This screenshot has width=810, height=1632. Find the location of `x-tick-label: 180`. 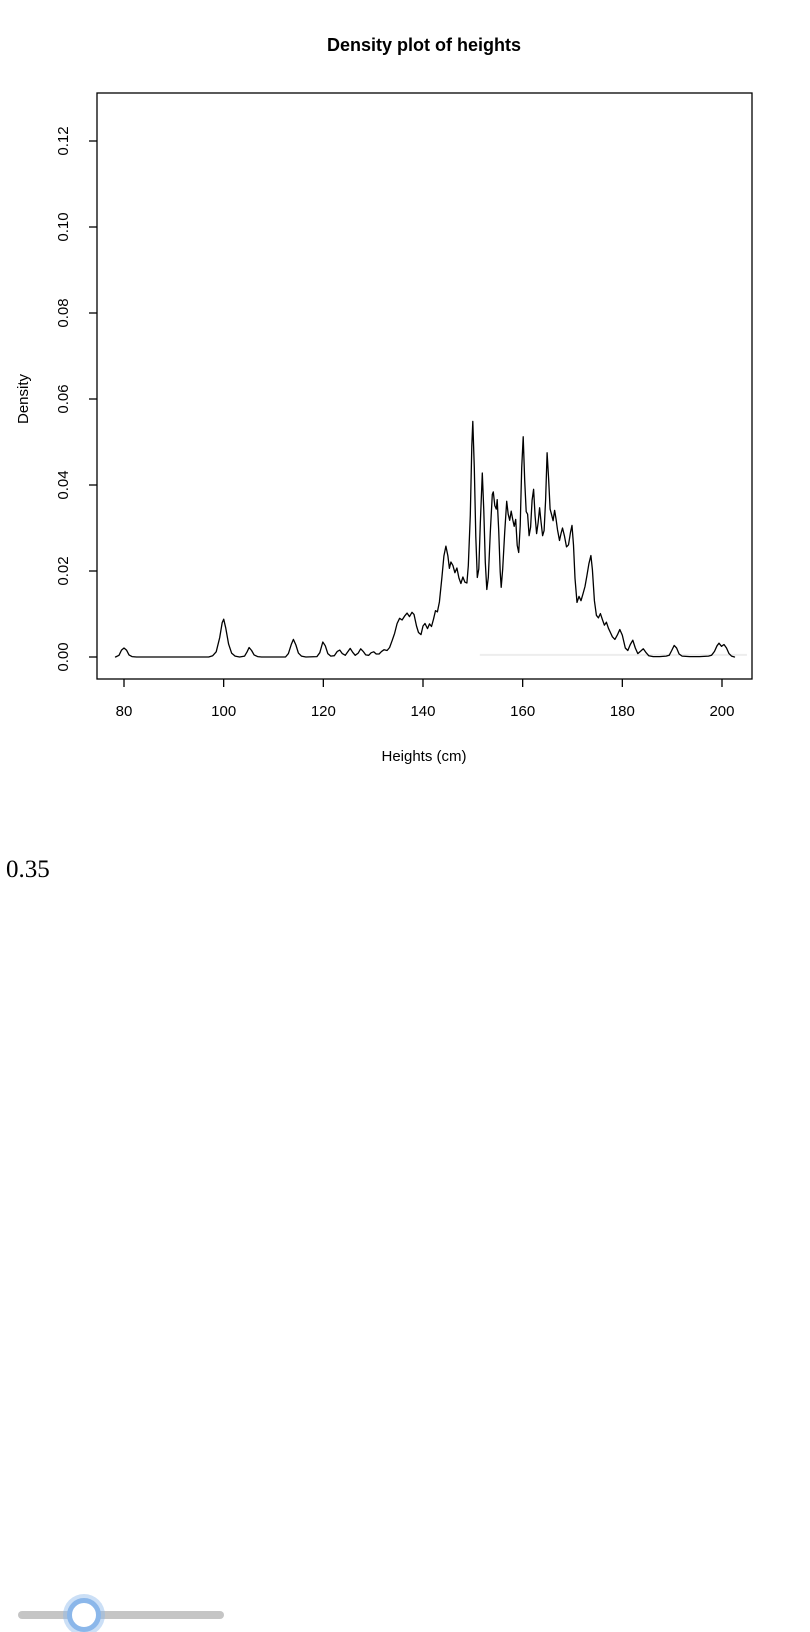

x-tick-label: 180 is located at coordinates (622, 711).